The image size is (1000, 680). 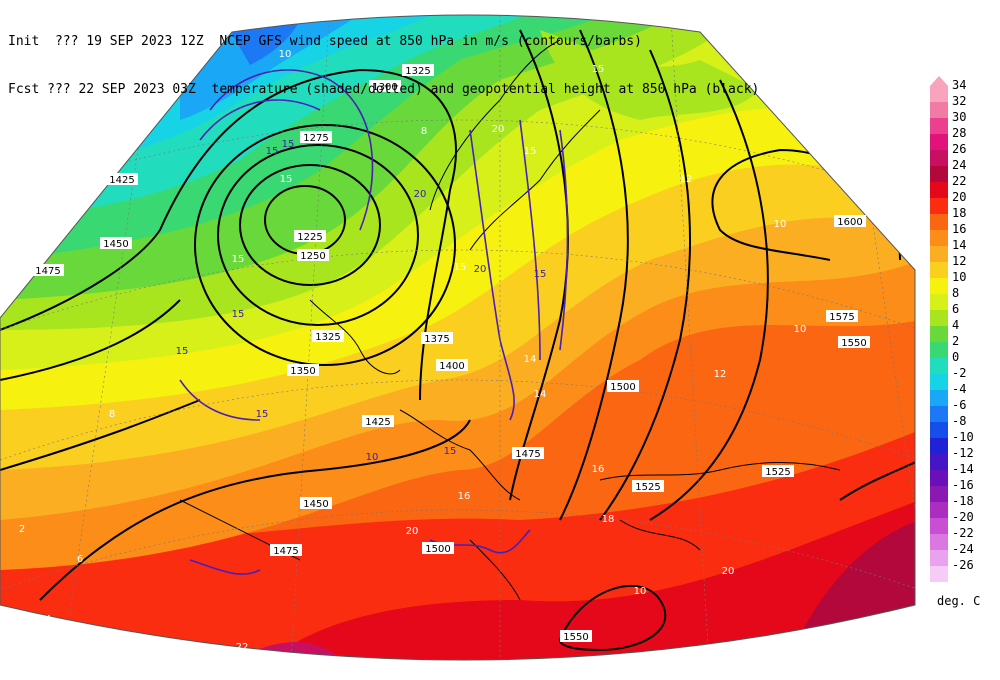 What do you see at coordinates (965, 554) in the screenshot?
I see `colorbar-step: -24` at bounding box center [965, 554].